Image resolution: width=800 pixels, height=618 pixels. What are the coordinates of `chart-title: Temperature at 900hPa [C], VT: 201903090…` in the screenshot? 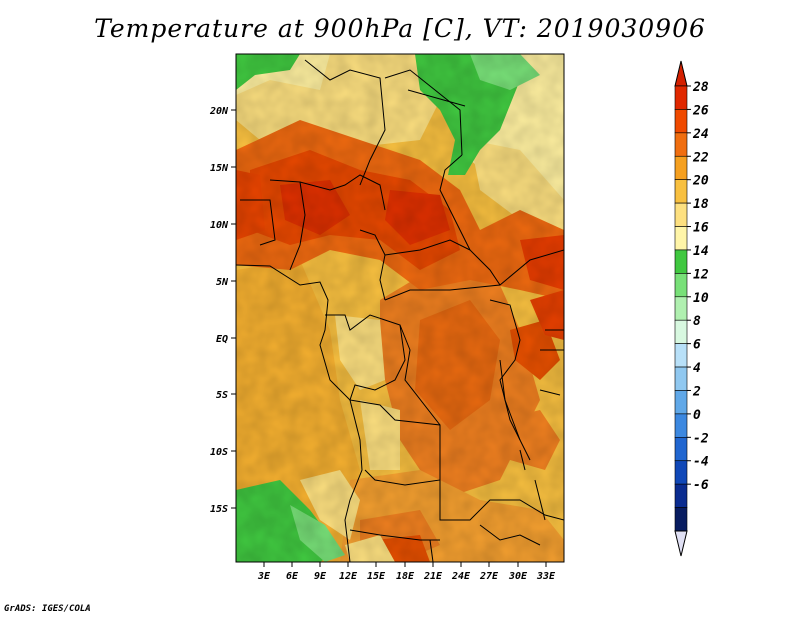 It's located at (400, 28).